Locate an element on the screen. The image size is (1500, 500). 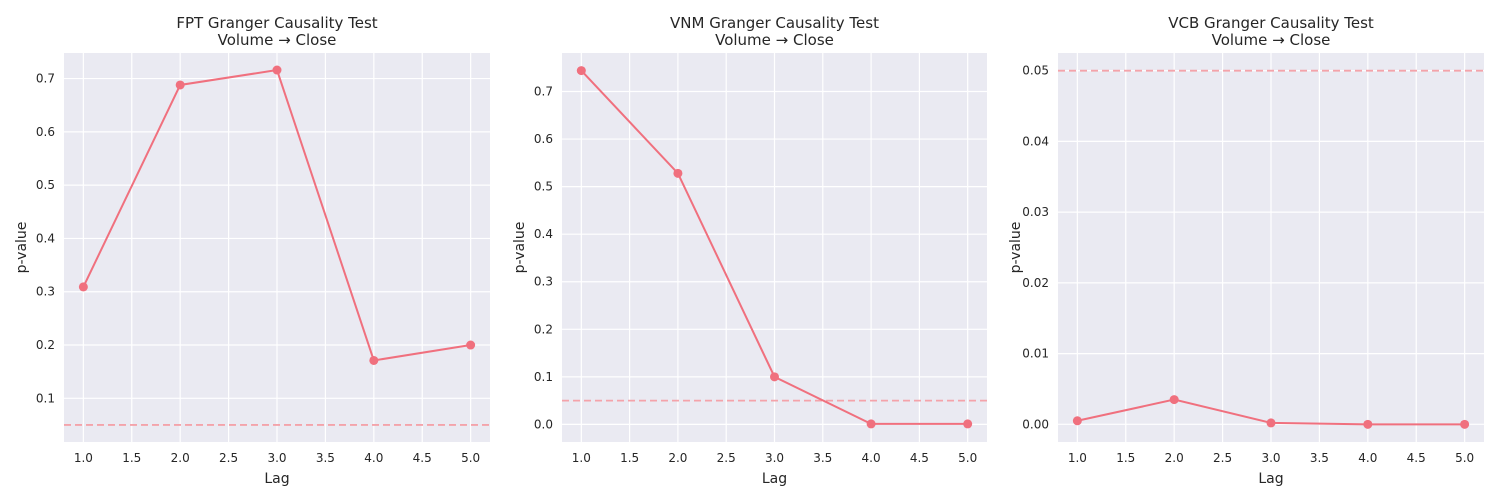
chart-title: VNM Granger Causality Test is located at coordinates (774, 23).